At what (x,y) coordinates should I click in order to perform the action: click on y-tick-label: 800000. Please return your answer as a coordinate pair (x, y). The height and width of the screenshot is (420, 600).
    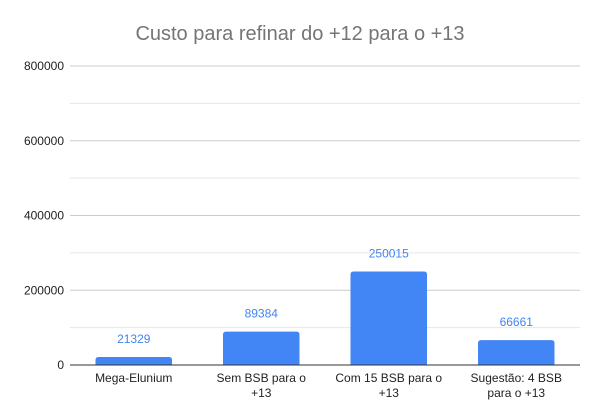
    Looking at the image, I should click on (44, 66).